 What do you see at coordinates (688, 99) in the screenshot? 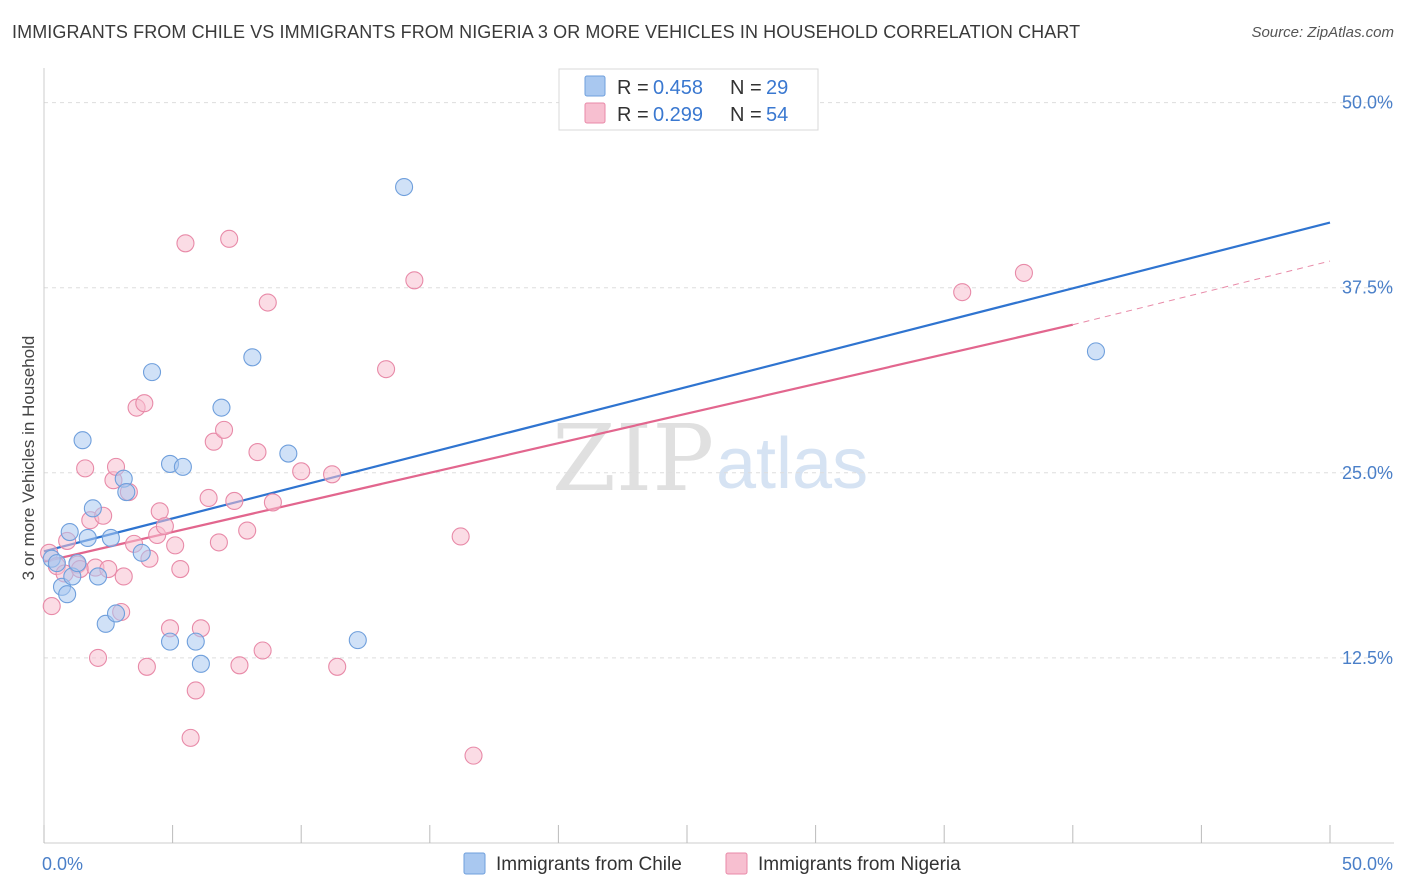
I see `top-legend: R = 0.458 N = 29 R = 0.299 N = 54` at bounding box center [688, 99].